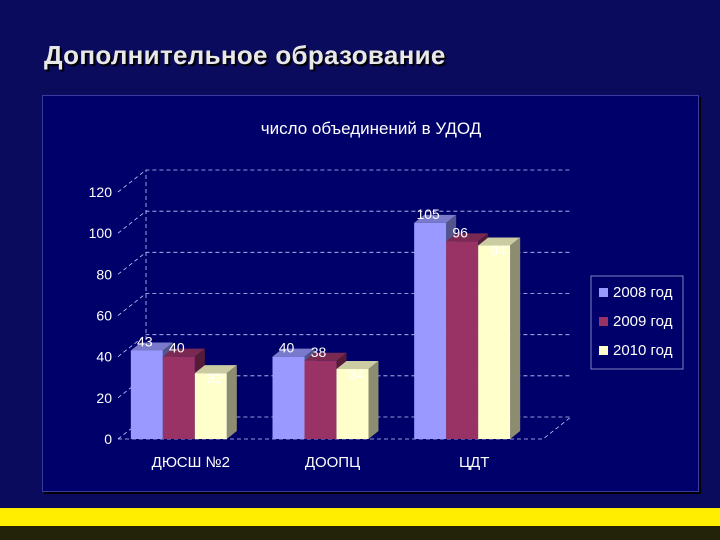 The image size is (720, 540). Describe the element at coordinates (245, 55) in the screenshot. I see `slide-title: Дополнительное образование` at that location.